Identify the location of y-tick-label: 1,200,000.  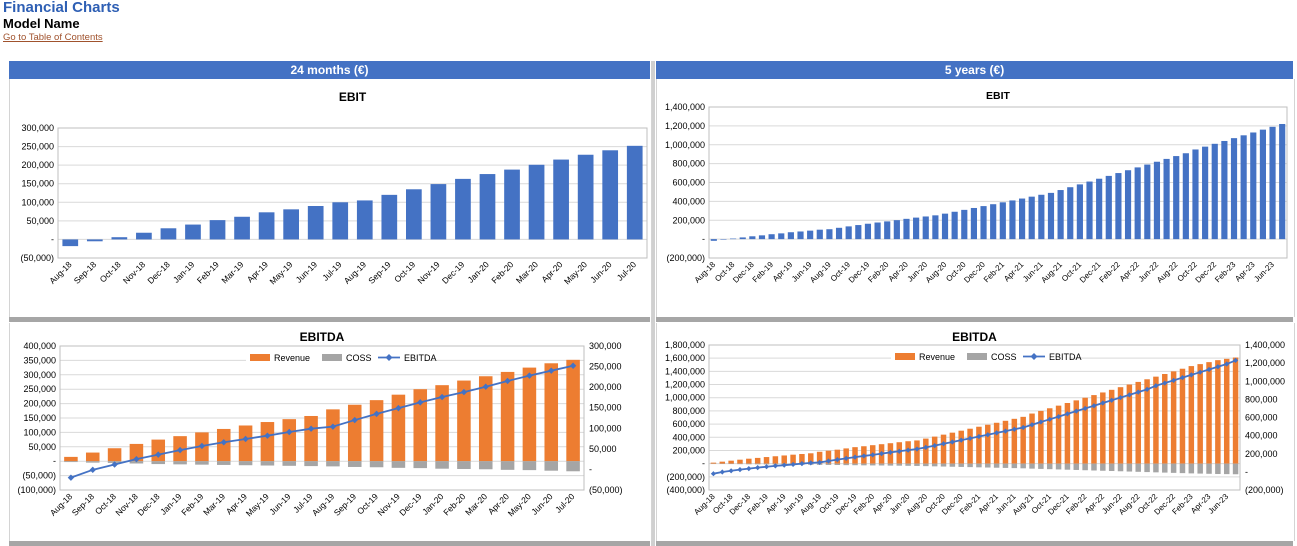
(685, 126).